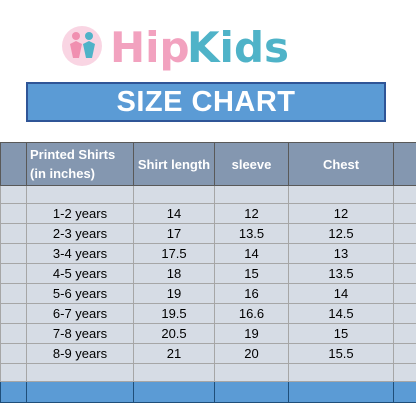 The height and width of the screenshot is (411, 416). What do you see at coordinates (76, 49) in the screenshot?
I see `logo-figure-body-left` at bounding box center [76, 49].